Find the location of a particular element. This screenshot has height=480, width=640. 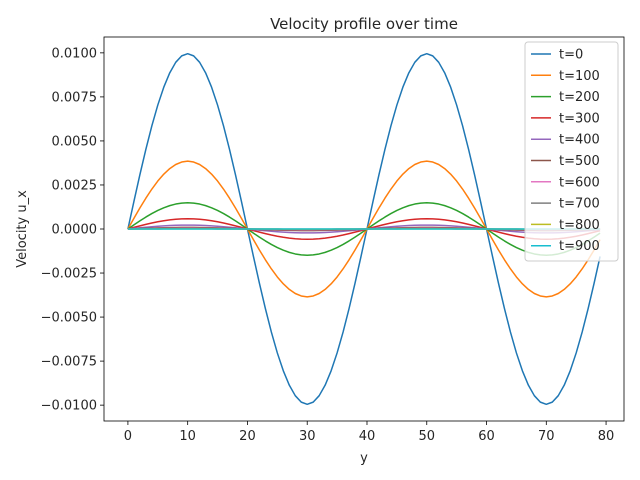

legend-label: t=0 is located at coordinates (571, 55).